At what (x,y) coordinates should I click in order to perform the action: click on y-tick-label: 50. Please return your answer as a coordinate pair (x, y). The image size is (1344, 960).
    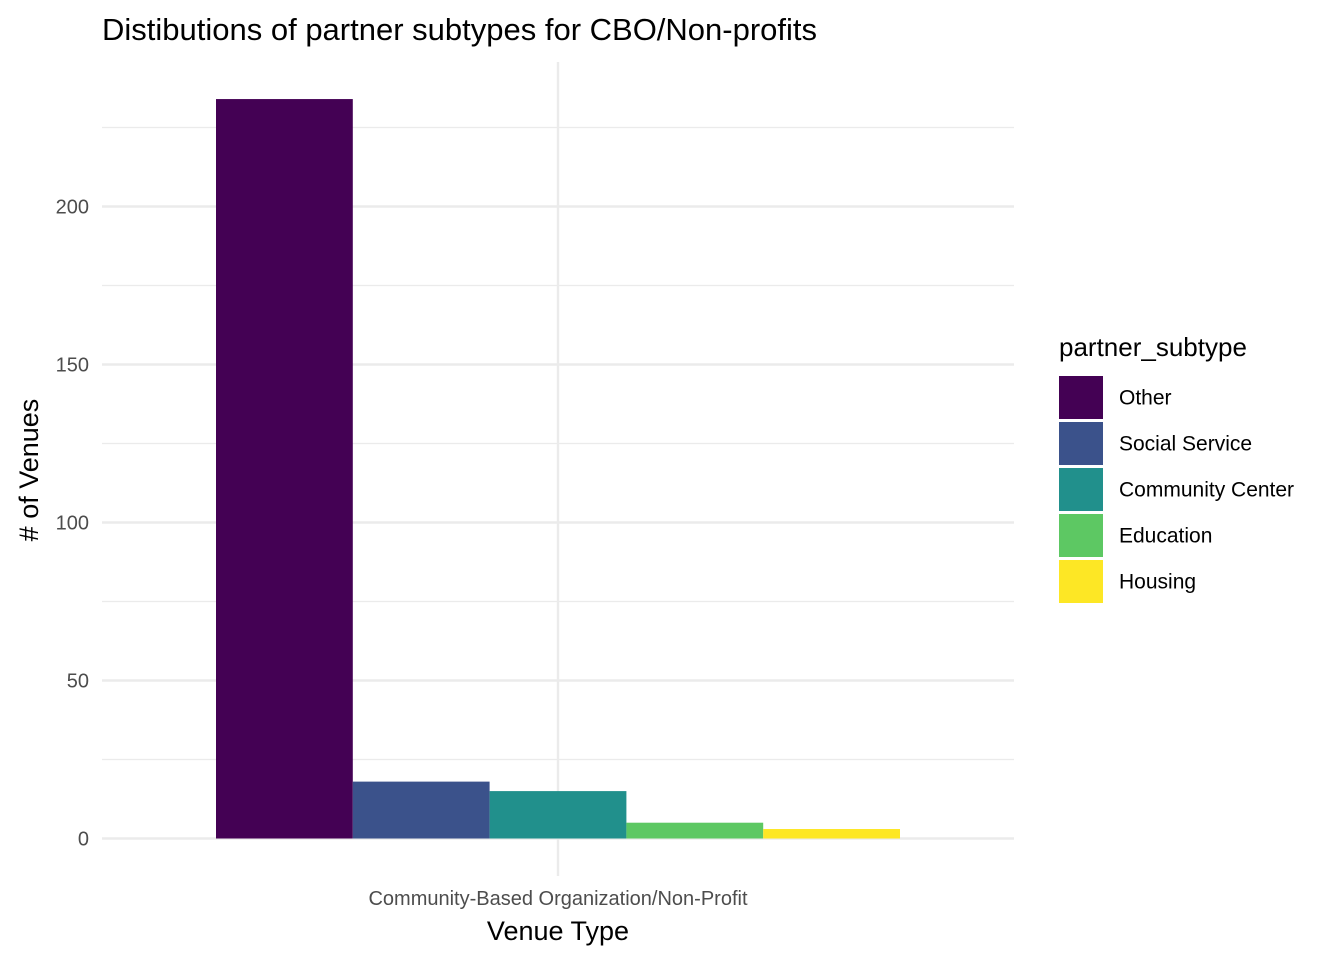
    Looking at the image, I should click on (78, 682).